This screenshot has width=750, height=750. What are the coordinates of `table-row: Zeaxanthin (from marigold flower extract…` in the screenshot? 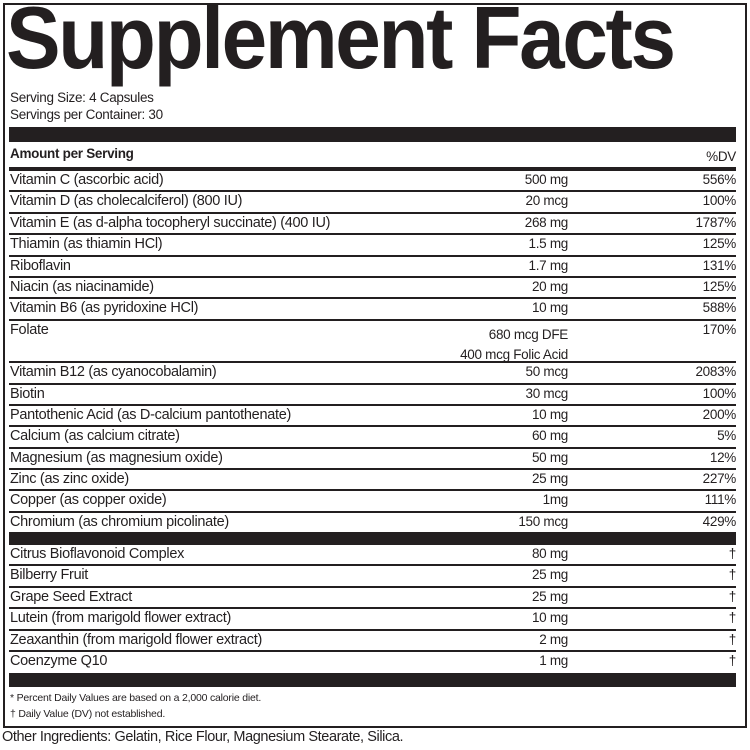 It's located at (372, 641).